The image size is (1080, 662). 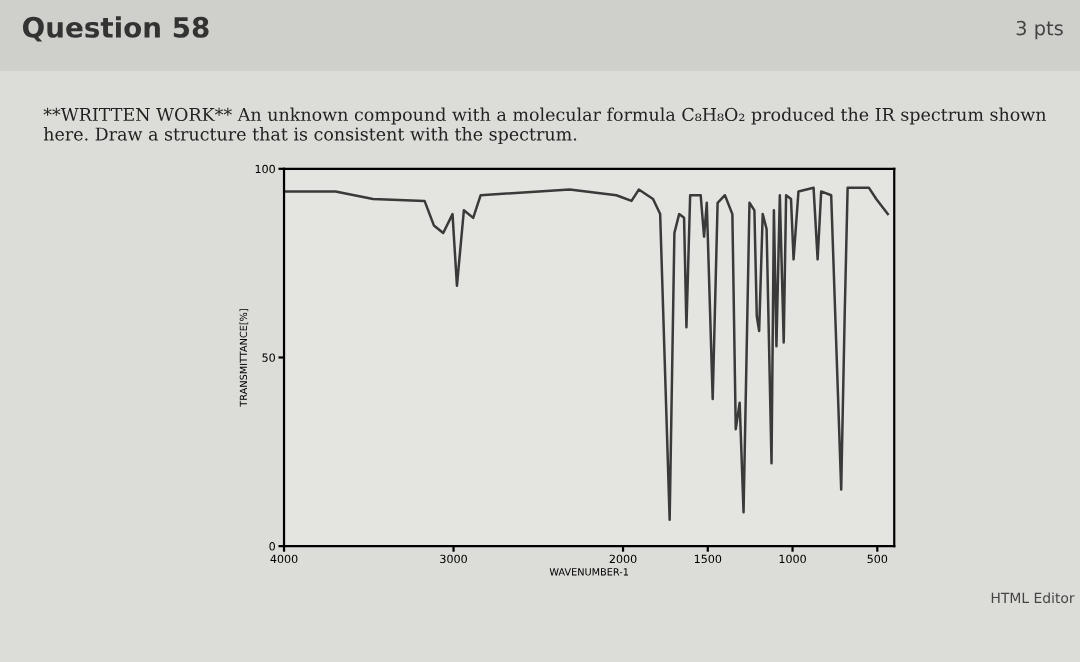 I want to click on chart-subtitle: **WRITTEN WORK** An unknown compound with a molecular formula C₈H₈O₂ produced the IR spectrum shown here. Draw a structure that is consistent with the spectrum., so click(x=545, y=126).